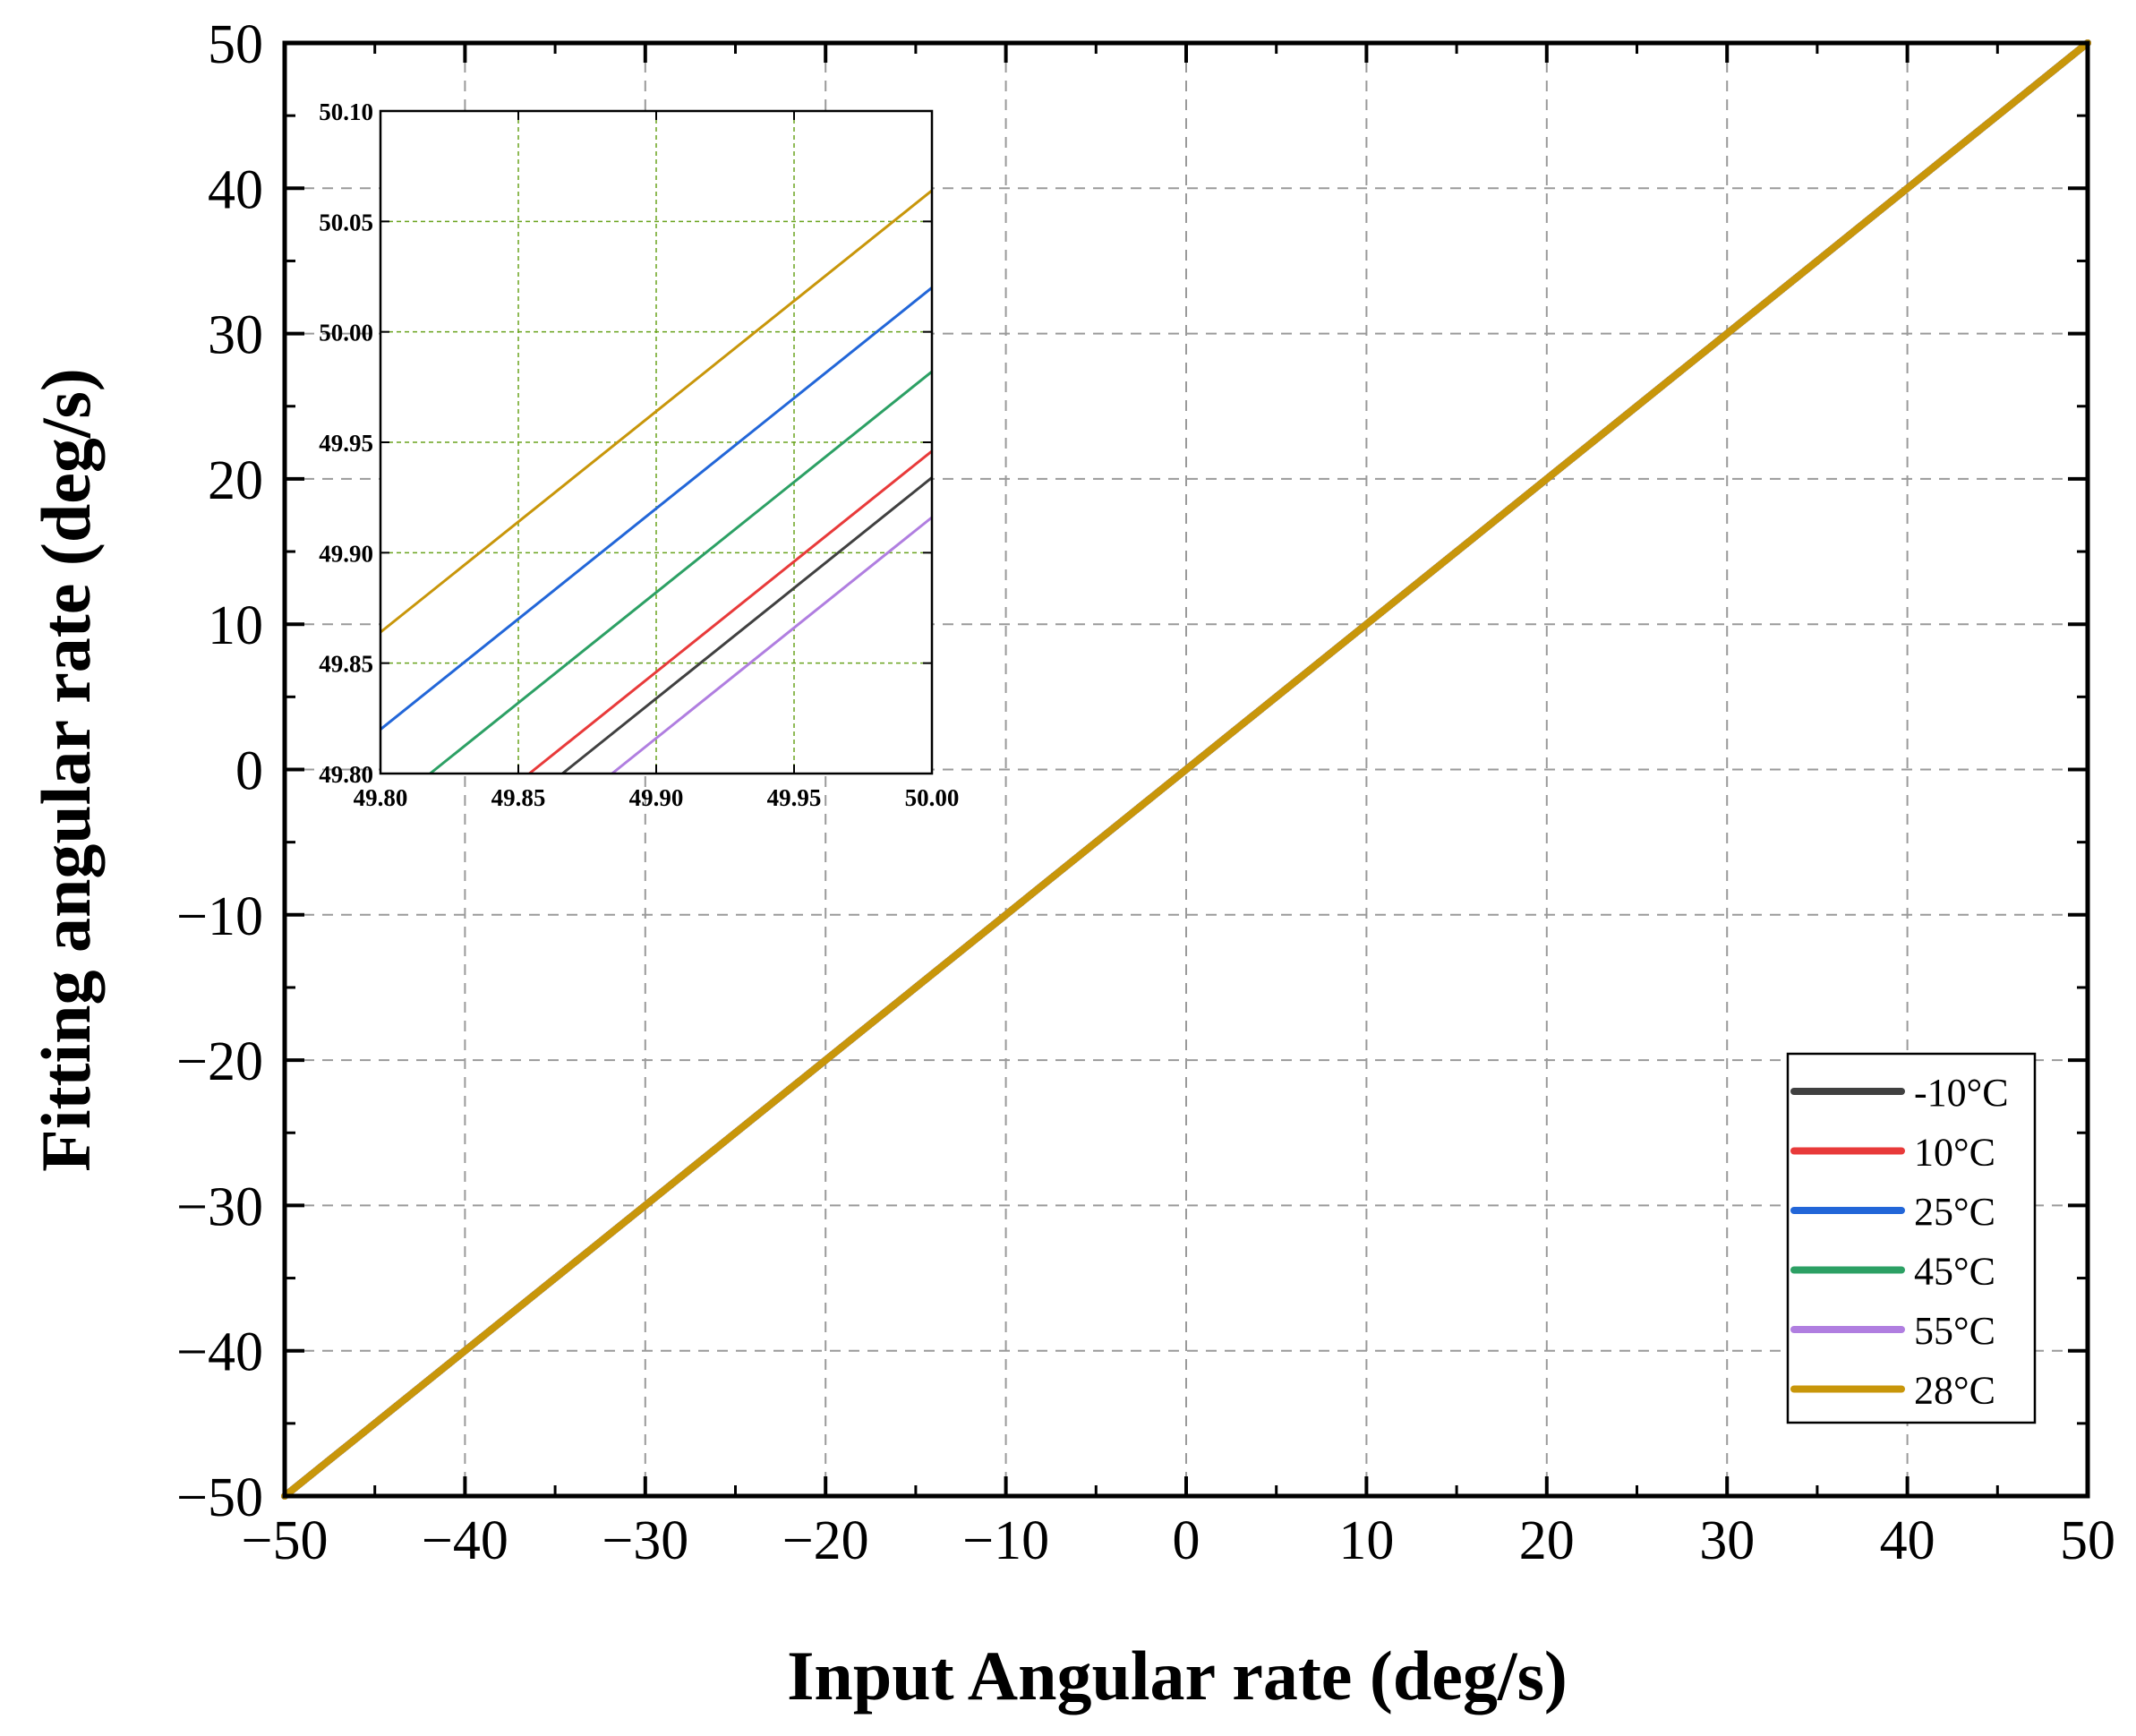  What do you see at coordinates (235, 44) in the screenshot?
I see `y-tick-label: 50` at bounding box center [235, 44].